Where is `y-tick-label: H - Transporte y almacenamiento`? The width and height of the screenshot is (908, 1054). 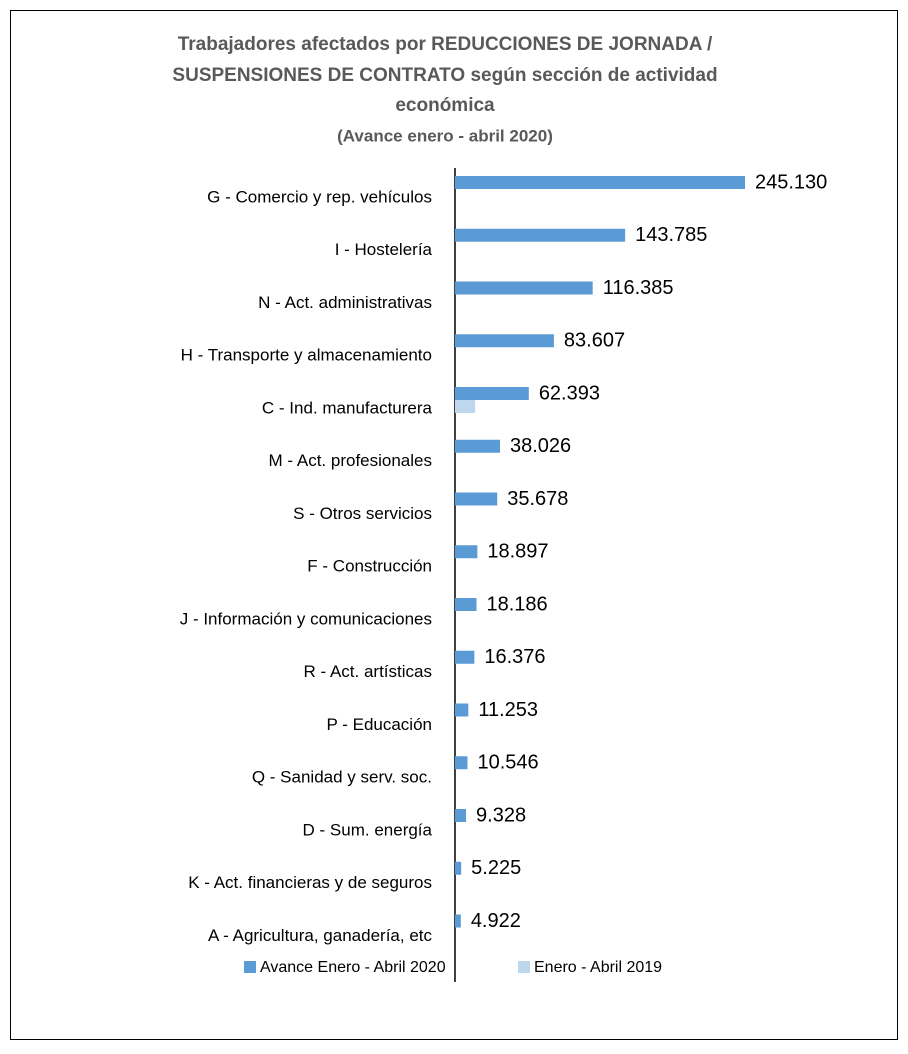 y-tick-label: H - Transporte y almacenamiento is located at coordinates (306, 355).